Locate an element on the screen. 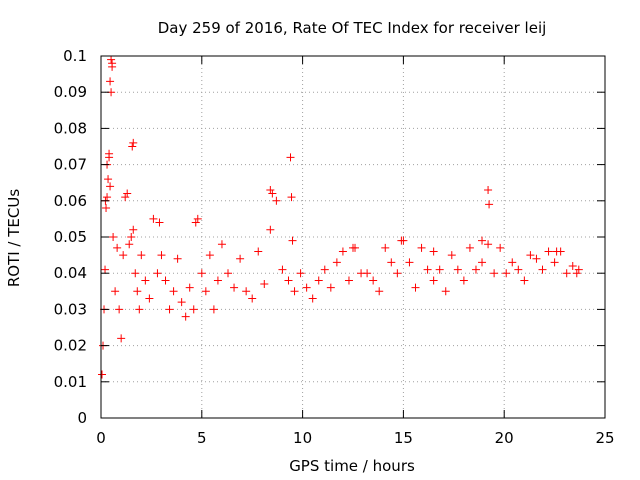 The image size is (640, 480). x-tick-label: 25 is located at coordinates (604, 438).